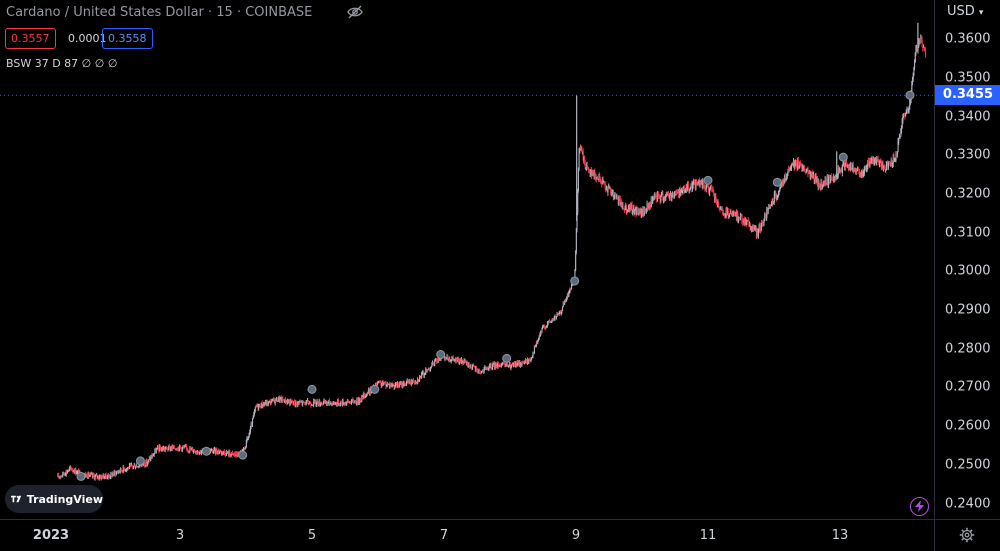 This screenshot has height=551, width=1000. Describe the element at coordinates (840, 535) in the screenshot. I see `time-tick-label: 13` at that location.